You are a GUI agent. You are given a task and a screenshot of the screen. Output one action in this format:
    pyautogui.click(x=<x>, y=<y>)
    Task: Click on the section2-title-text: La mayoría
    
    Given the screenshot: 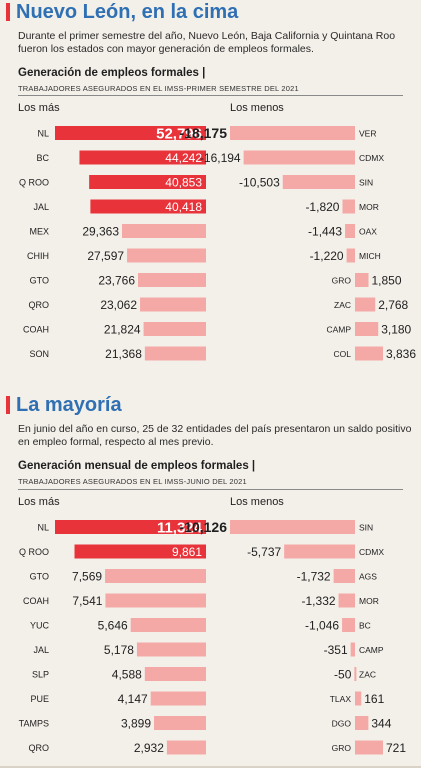 What is the action you would take?
    pyautogui.click(x=69, y=405)
    